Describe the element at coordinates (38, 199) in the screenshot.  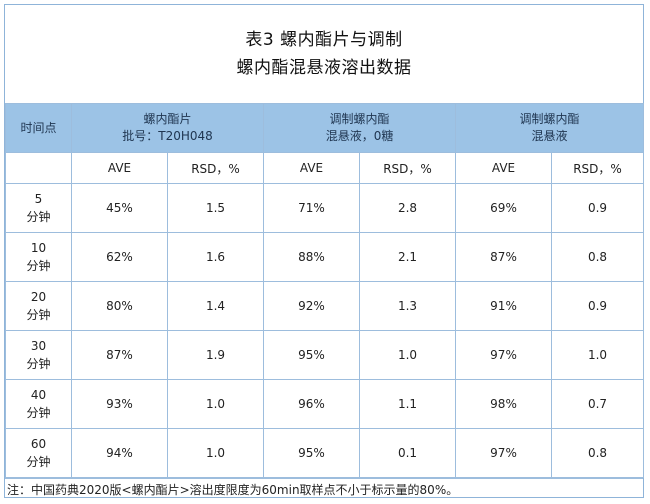
I see `time-point-value: 5` at that location.